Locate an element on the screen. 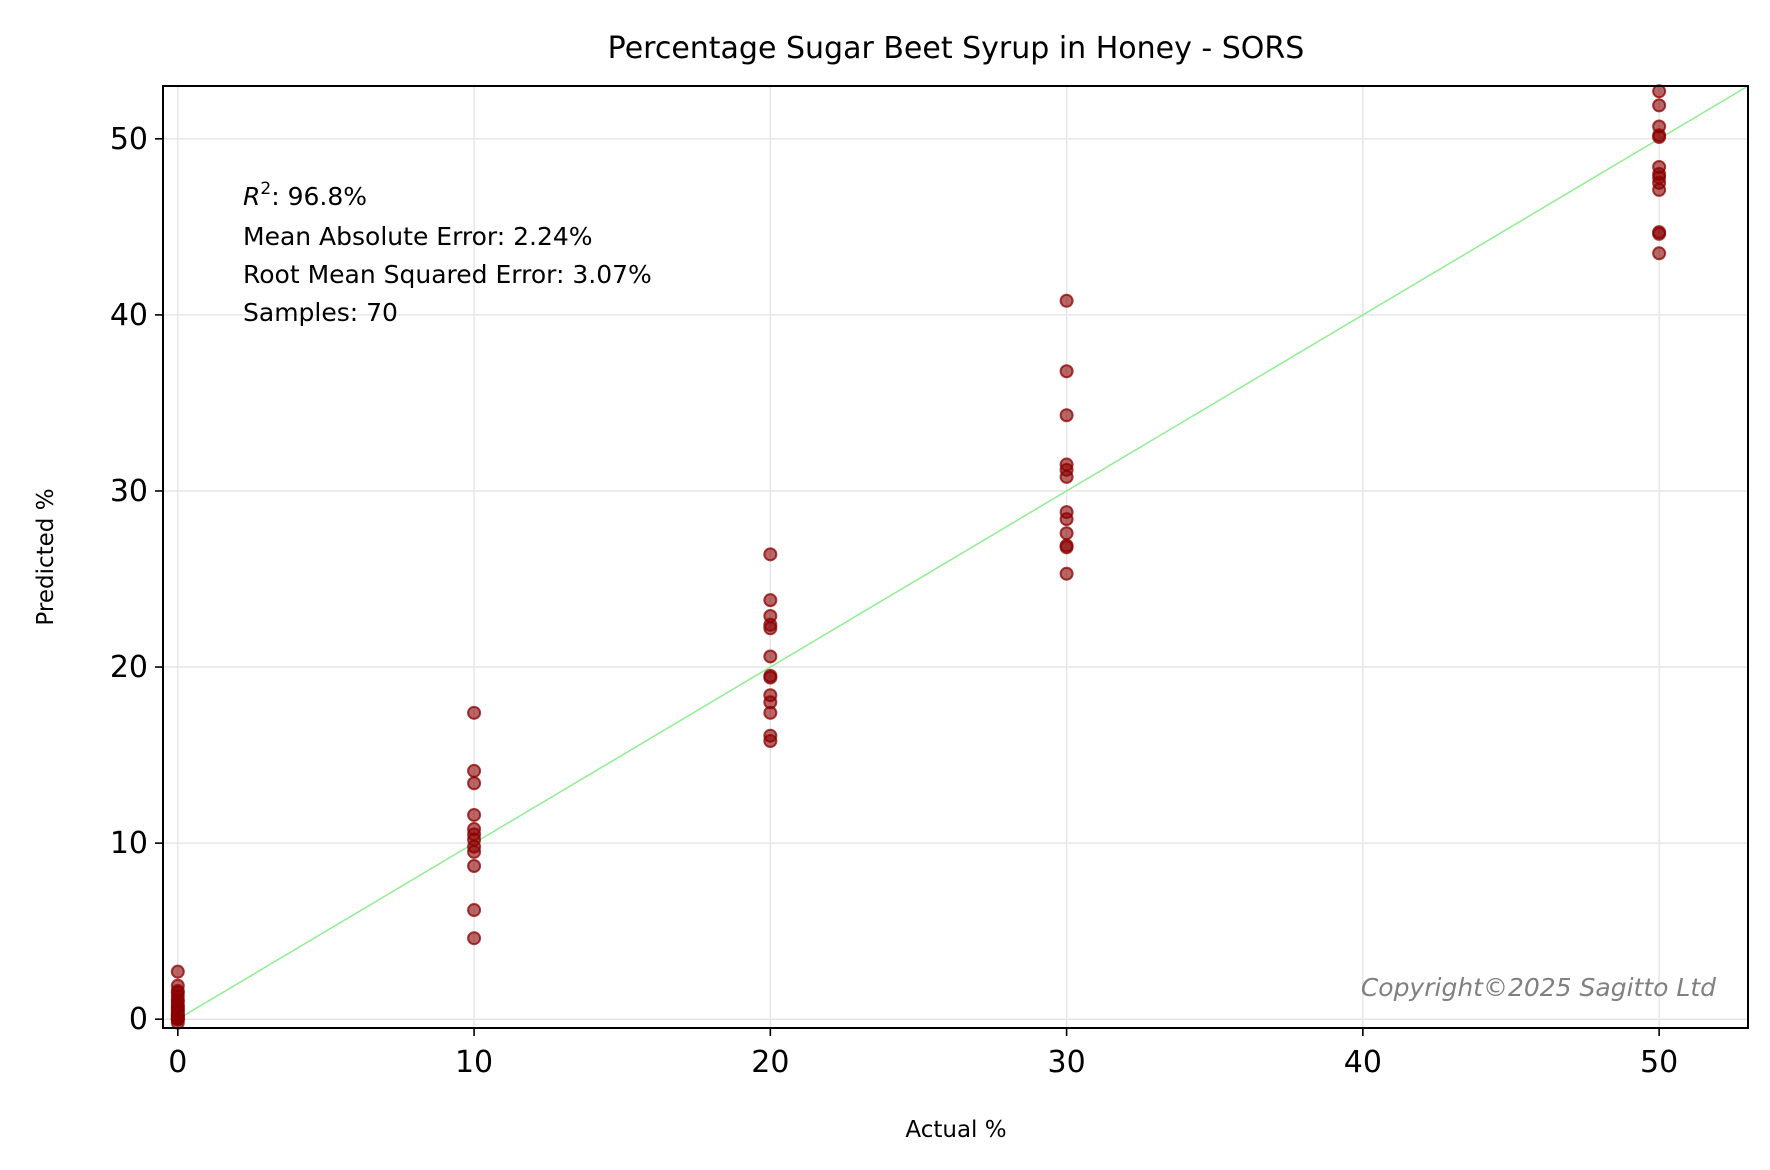 Image resolution: width=1770 pixels, height=1170 pixels. mean-absolute-error-text: Mean Absolute Error: 2.24% is located at coordinates (418, 236).